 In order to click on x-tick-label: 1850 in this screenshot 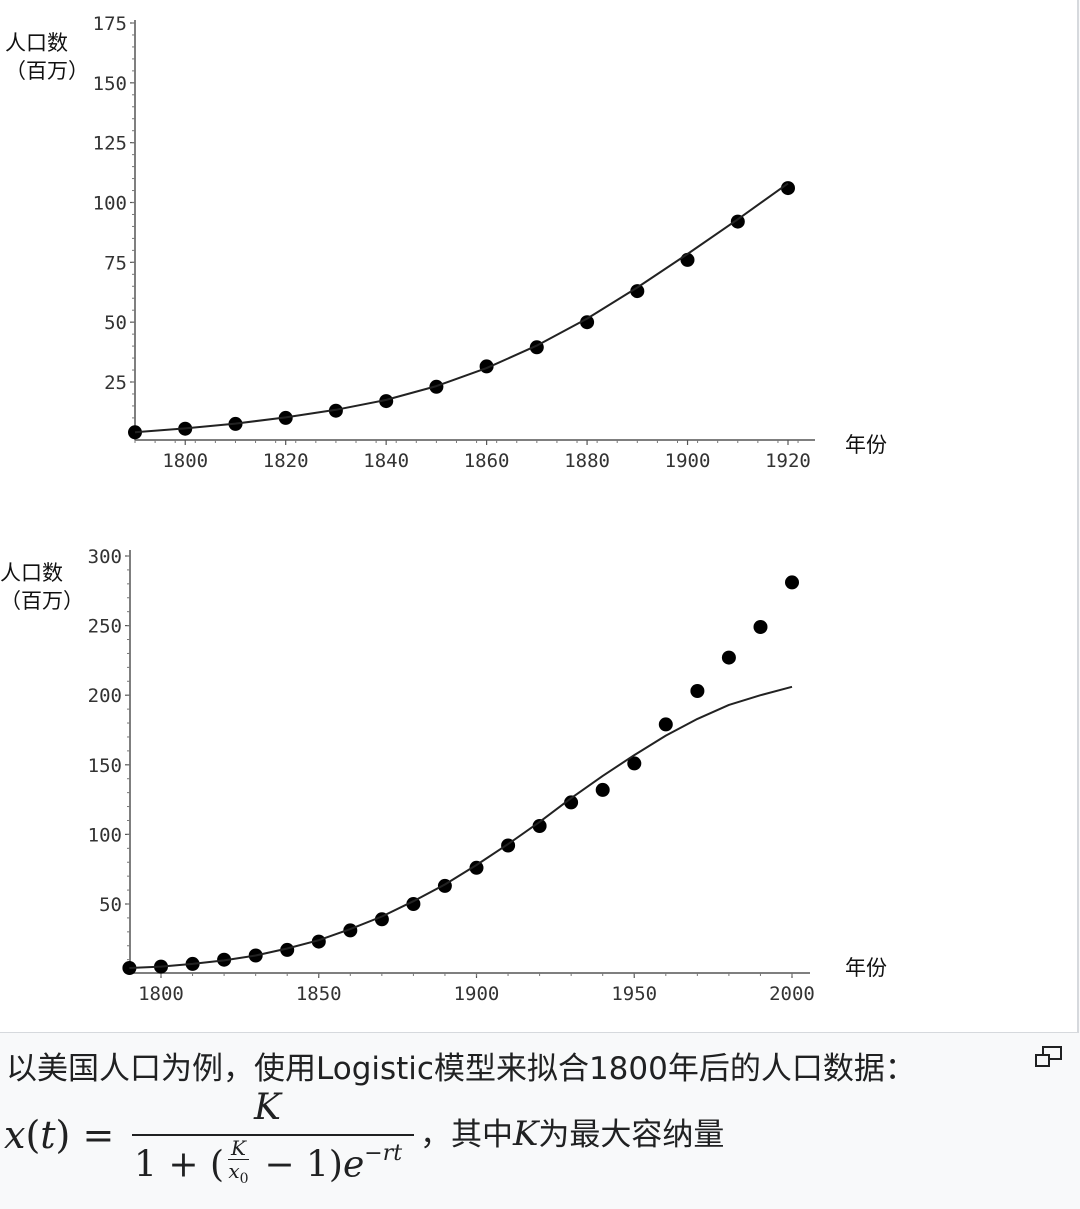, I will do `click(319, 994)`.